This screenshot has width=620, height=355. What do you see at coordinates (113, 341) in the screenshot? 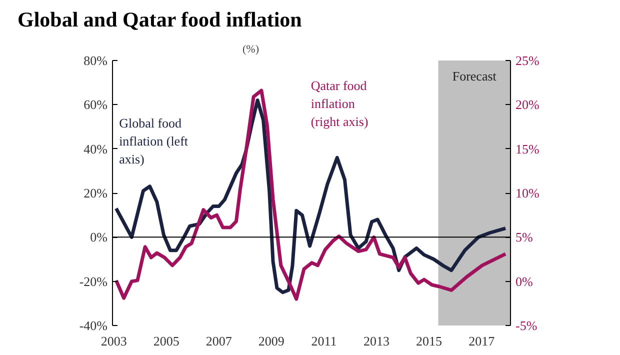
I see `x-tick-label: 2003` at bounding box center [113, 341].